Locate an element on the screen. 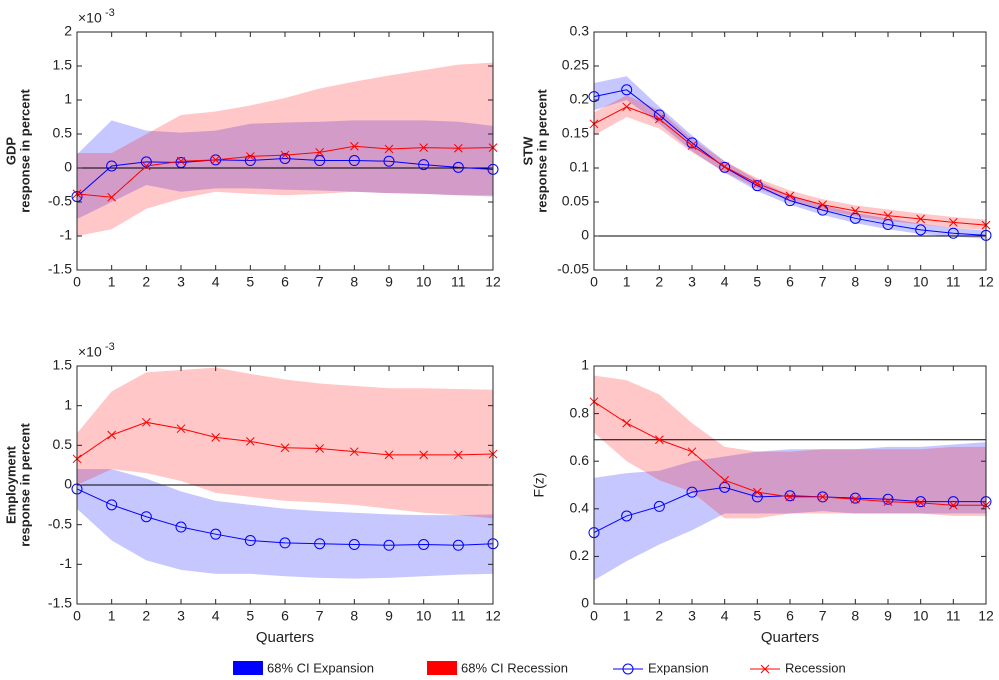 This screenshot has height=680, width=999. y-tick-label: 0.6 is located at coordinates (580, 460).